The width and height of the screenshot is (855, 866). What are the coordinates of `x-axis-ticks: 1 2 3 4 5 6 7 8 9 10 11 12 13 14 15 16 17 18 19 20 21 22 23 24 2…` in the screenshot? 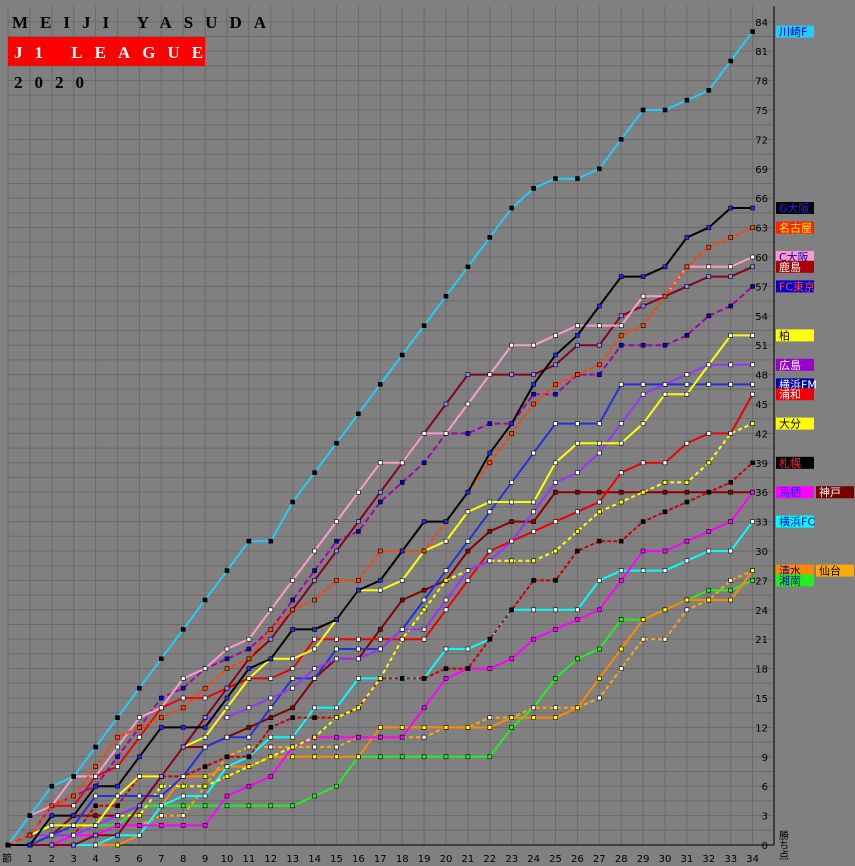 It's located at (393, 859).